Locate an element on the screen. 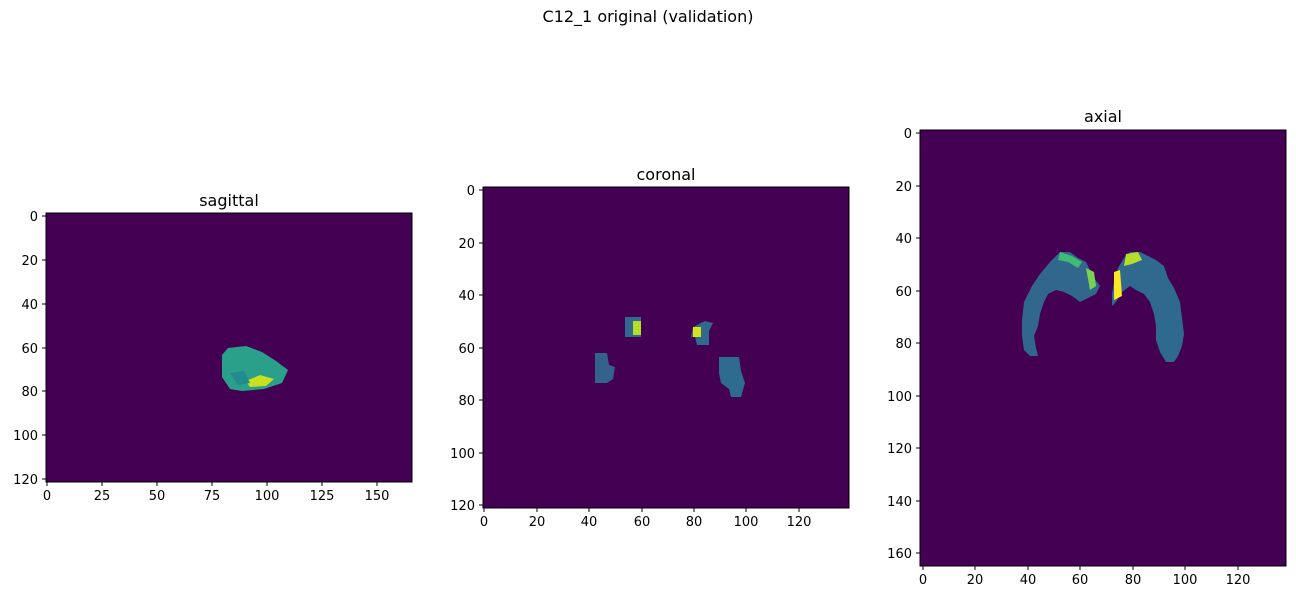  coronal-y-ticks: 0 20 40 60 80 100 120 is located at coordinates (466, 349).